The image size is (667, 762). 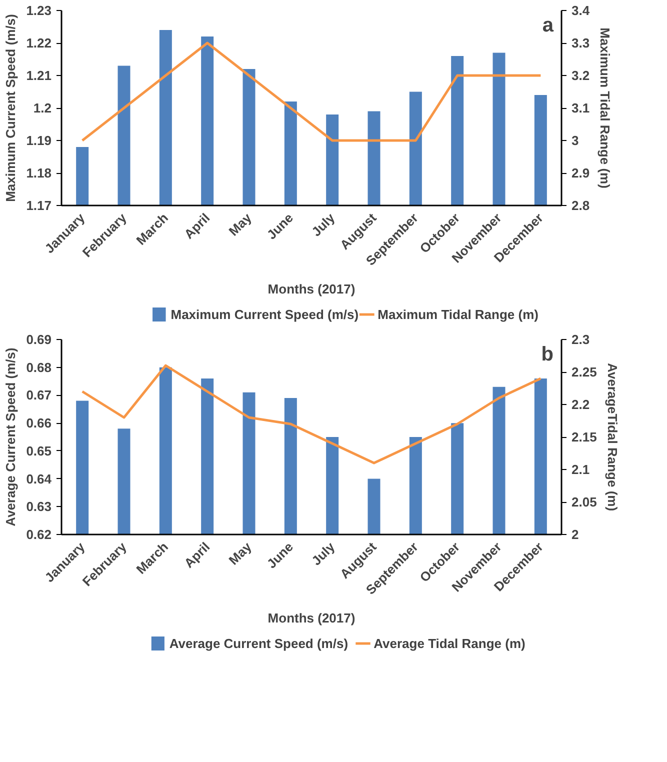 I want to click on legend-label: Average Current Speed (m/s), so click(x=258, y=643).